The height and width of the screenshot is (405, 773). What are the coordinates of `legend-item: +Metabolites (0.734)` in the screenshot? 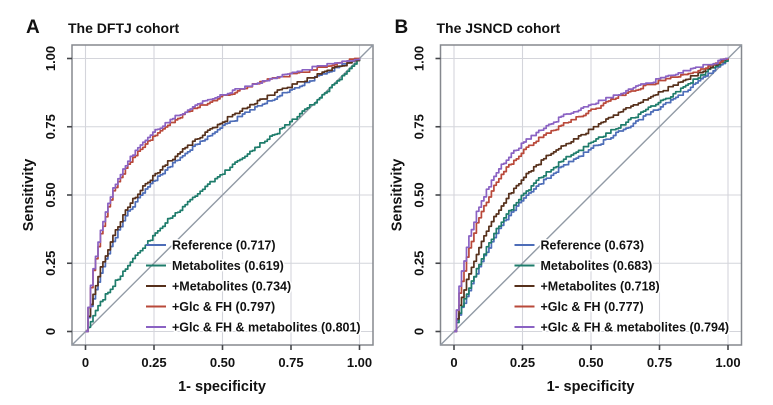 It's located at (219, 286).